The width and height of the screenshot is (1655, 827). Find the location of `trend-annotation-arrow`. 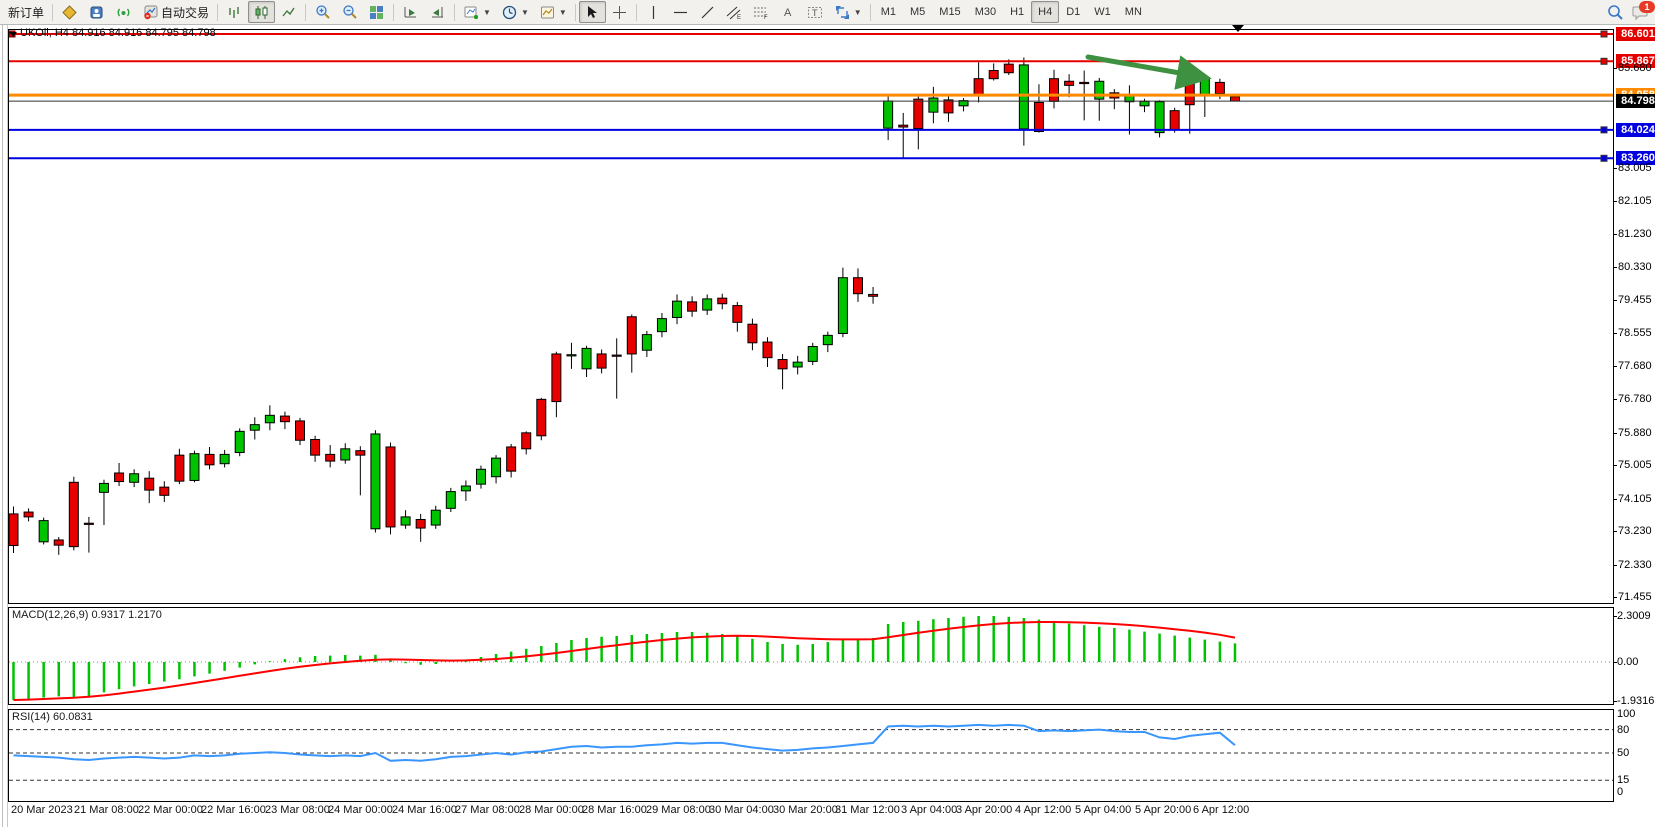

trend-annotation-arrow is located at coordinates (1148, 72).